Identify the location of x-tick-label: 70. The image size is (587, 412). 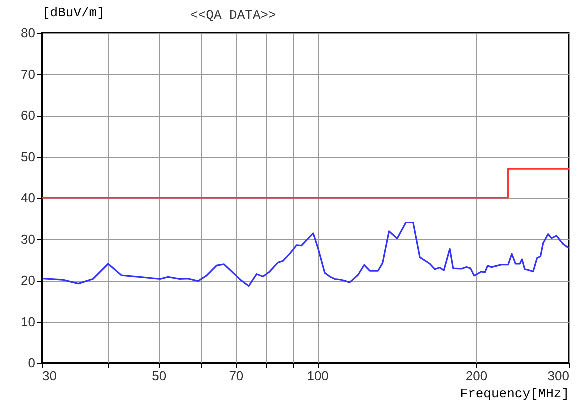
(236, 376).